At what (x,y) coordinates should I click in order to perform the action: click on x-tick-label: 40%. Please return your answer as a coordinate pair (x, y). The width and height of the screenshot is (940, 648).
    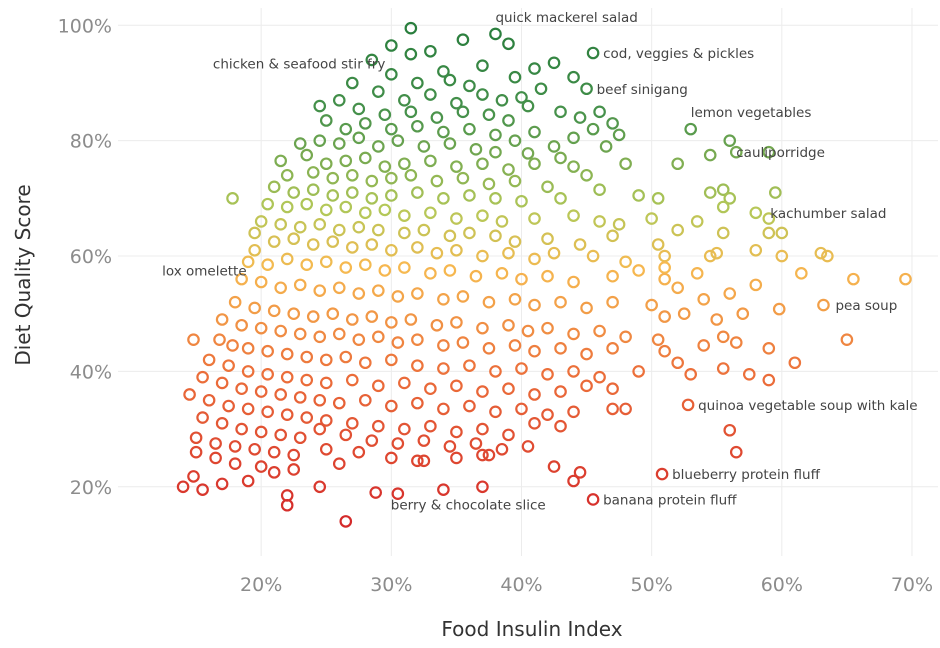
    Looking at the image, I should click on (521, 585).